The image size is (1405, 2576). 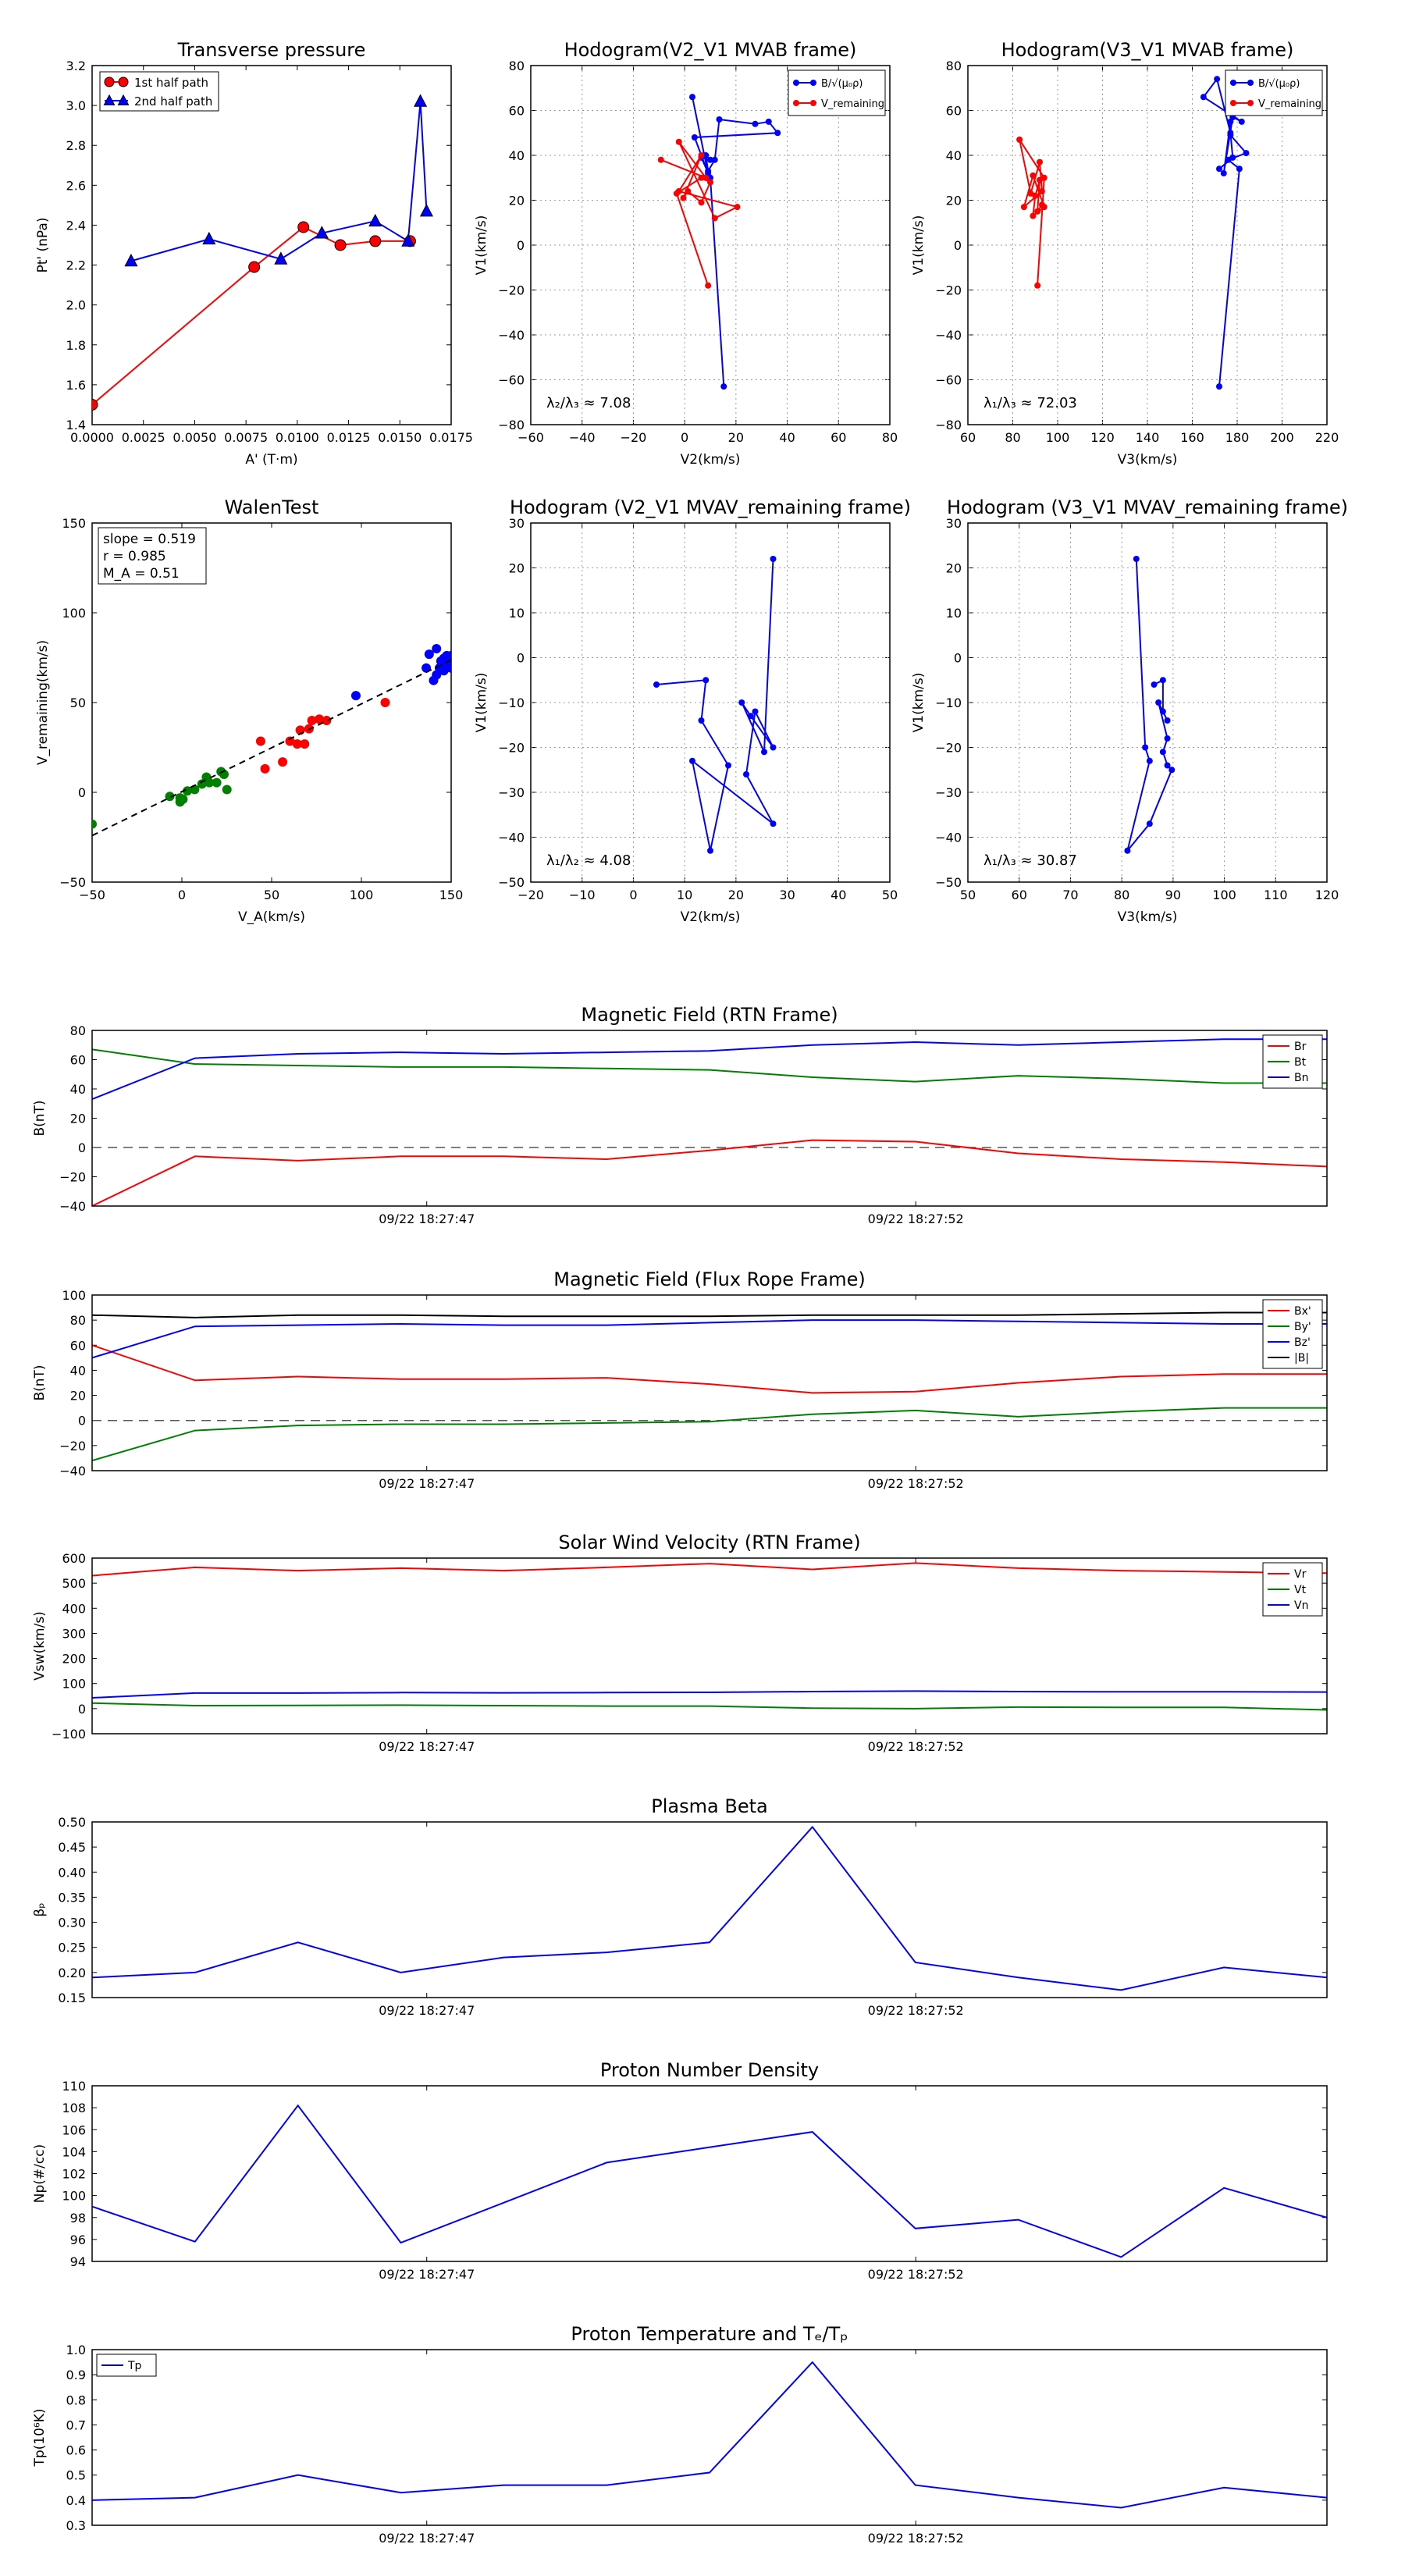 What do you see at coordinates (349, 437) in the screenshot?
I see `transverse-xtick-label: 0.0125` at bounding box center [349, 437].